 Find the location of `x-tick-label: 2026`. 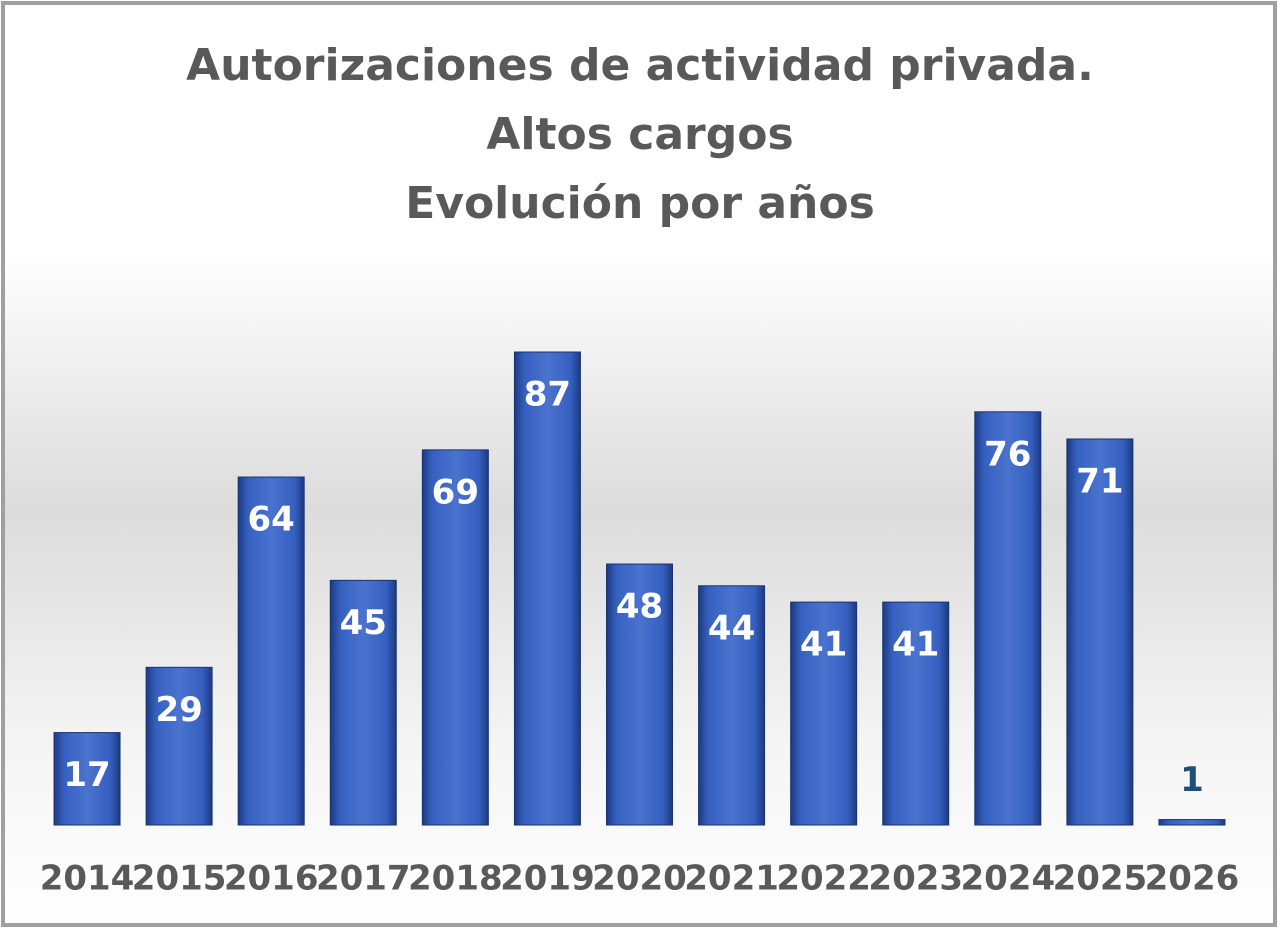

x-tick-label: 2026 is located at coordinates (1192, 879).